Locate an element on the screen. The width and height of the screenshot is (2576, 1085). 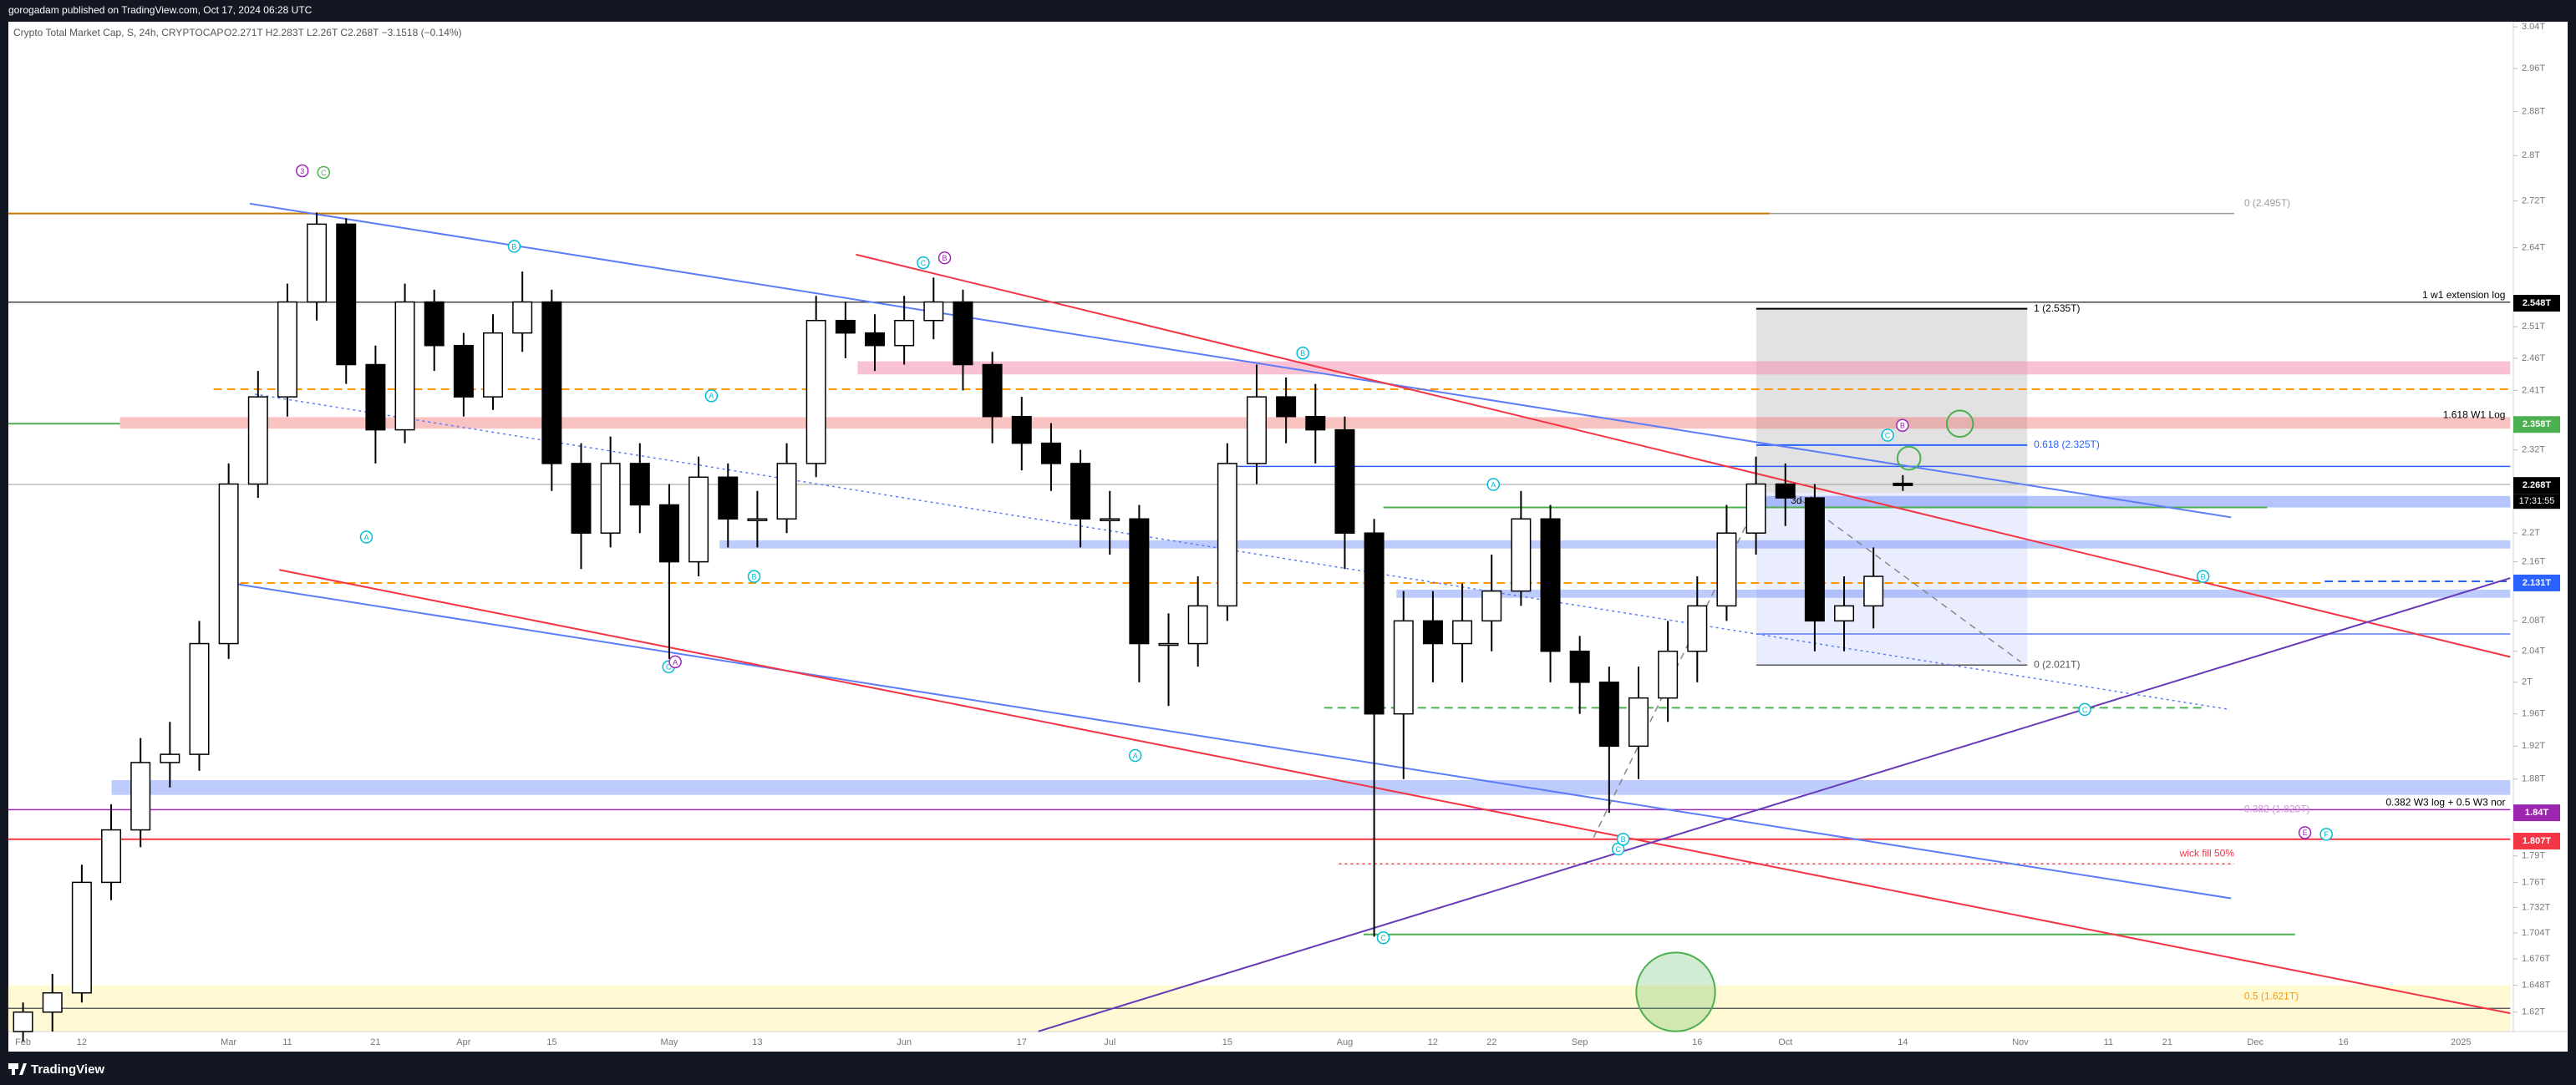
price-badge-label: 2.268T is located at coordinates (2537, 485).